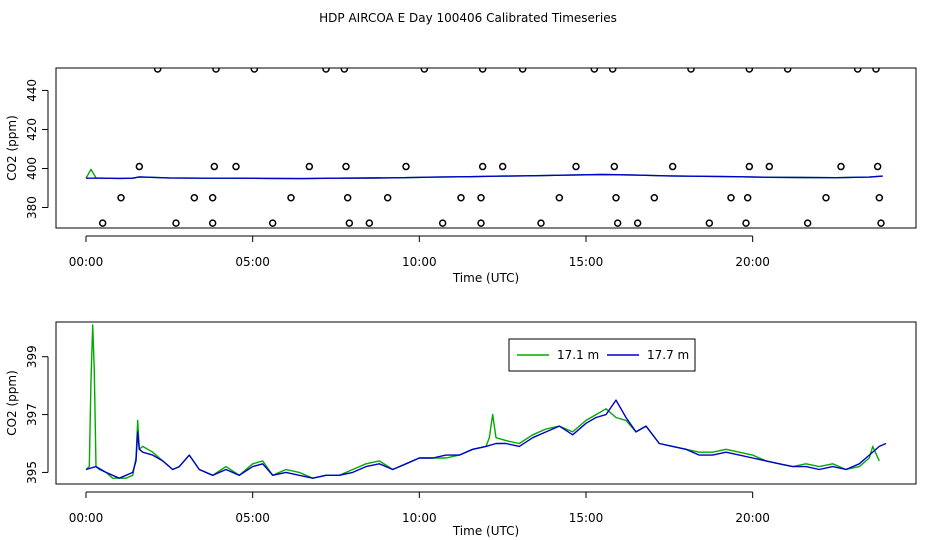 Image resolution: width=936 pixels, height=540 pixels. Describe the element at coordinates (32, 472) in the screenshot. I see `y-tick-label: 395` at that location.